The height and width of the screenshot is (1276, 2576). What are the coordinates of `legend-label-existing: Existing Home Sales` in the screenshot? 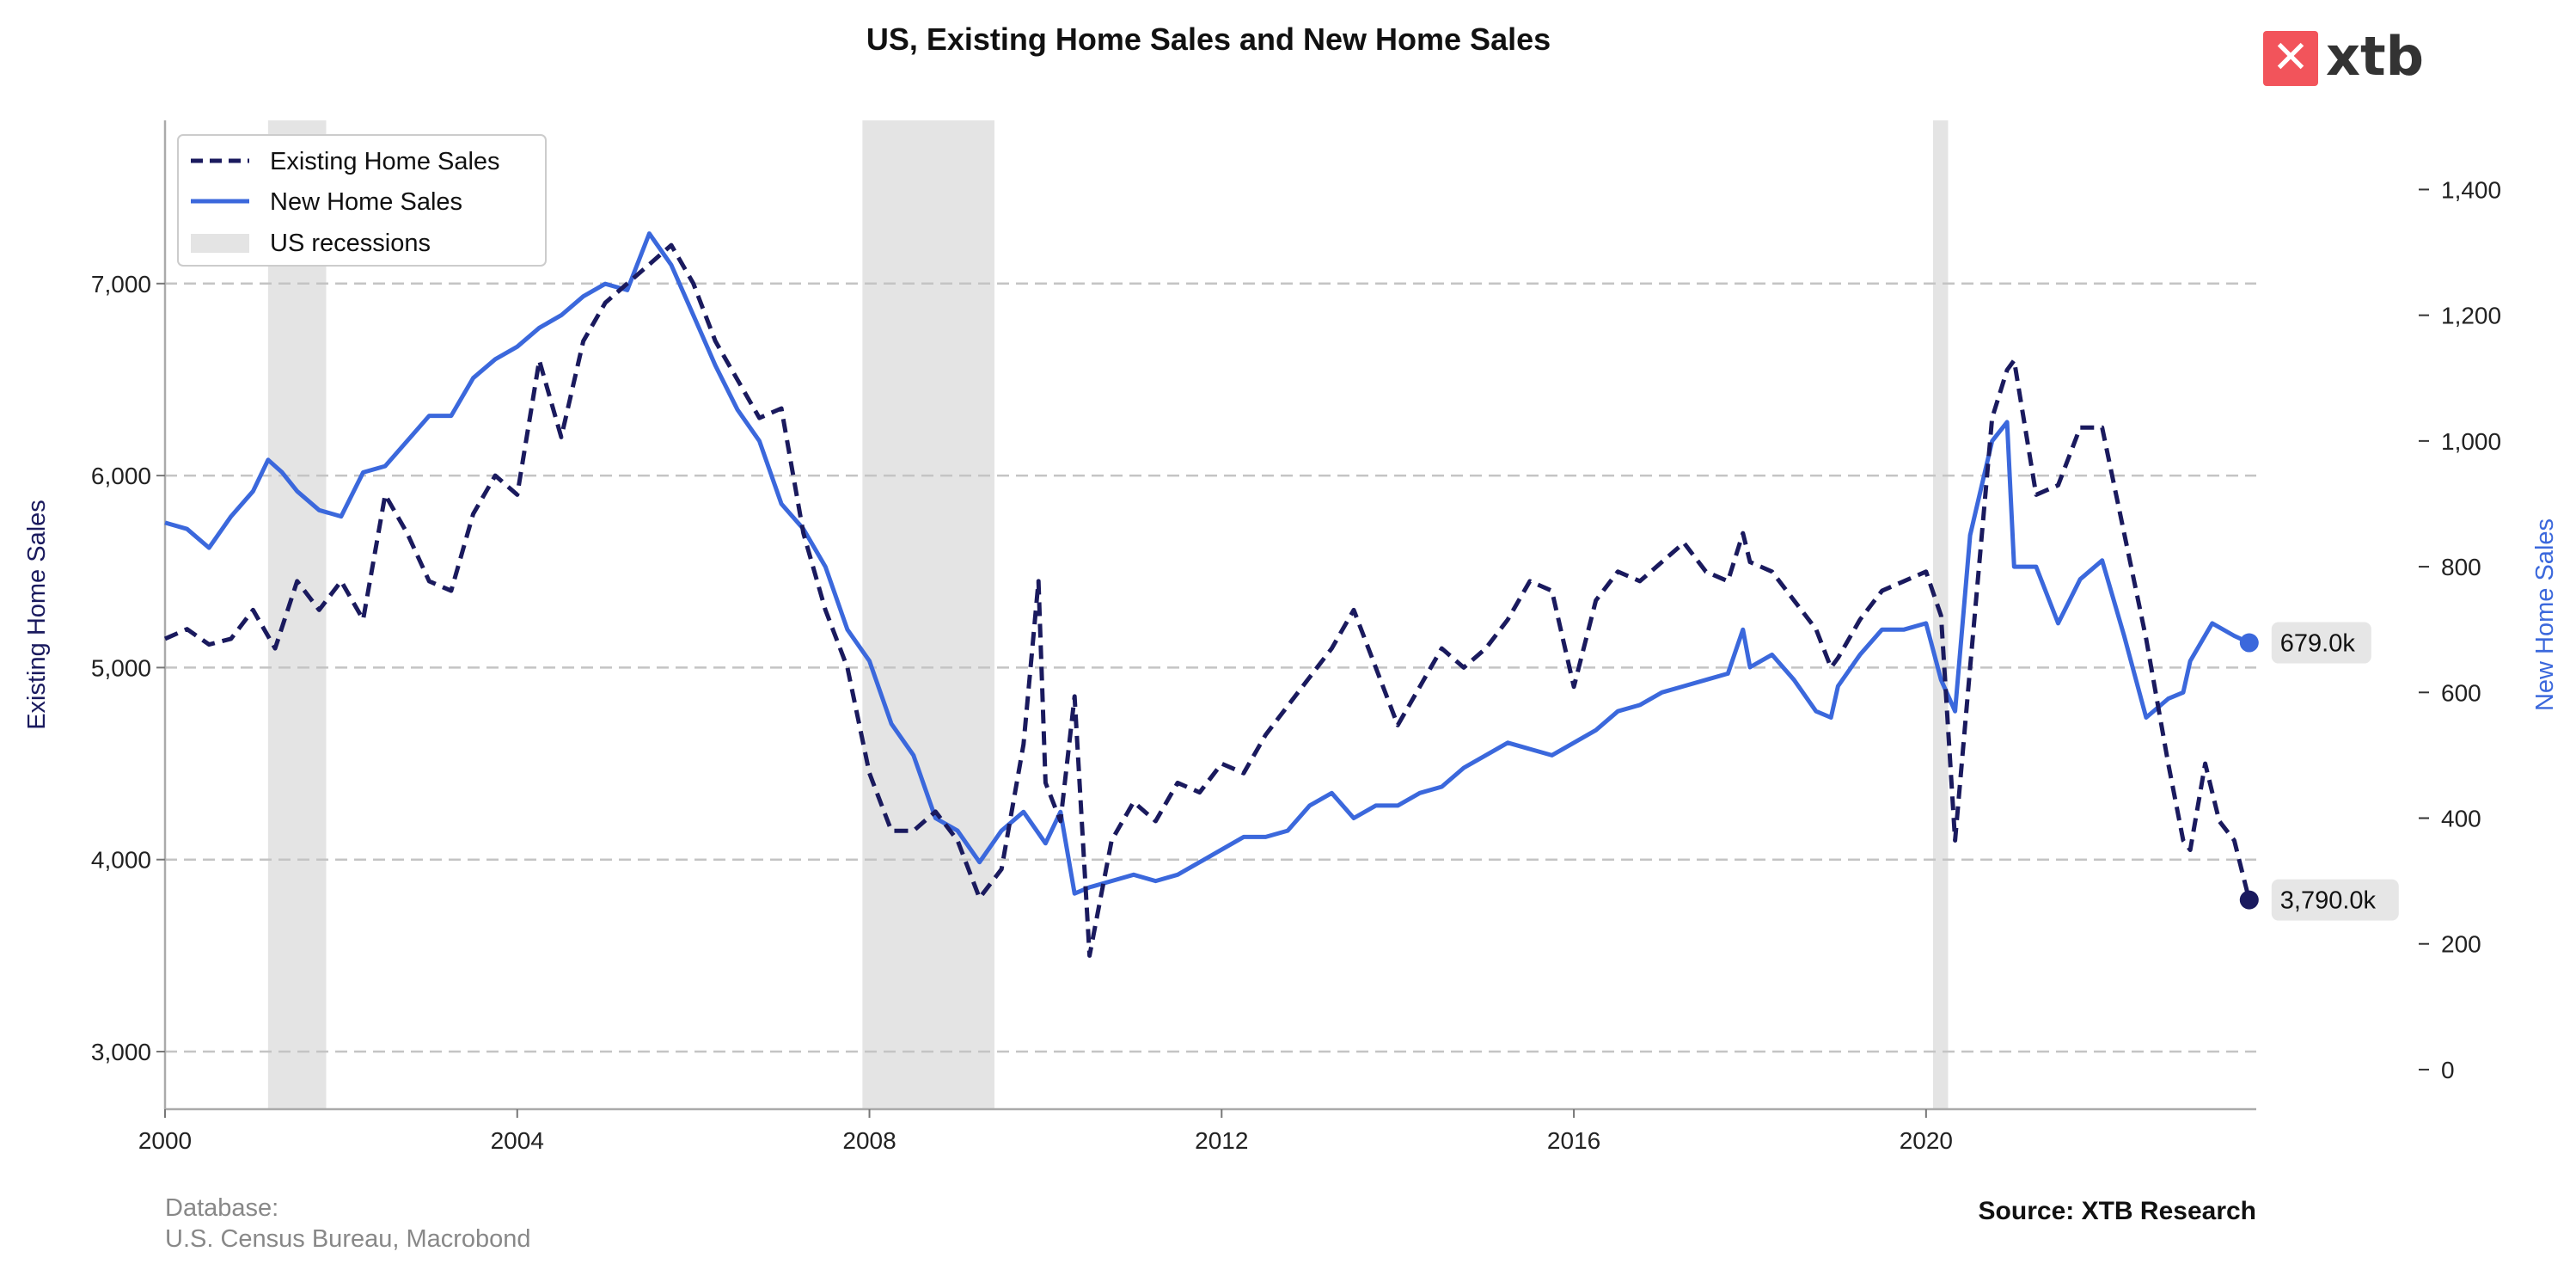 It's located at (385, 161).